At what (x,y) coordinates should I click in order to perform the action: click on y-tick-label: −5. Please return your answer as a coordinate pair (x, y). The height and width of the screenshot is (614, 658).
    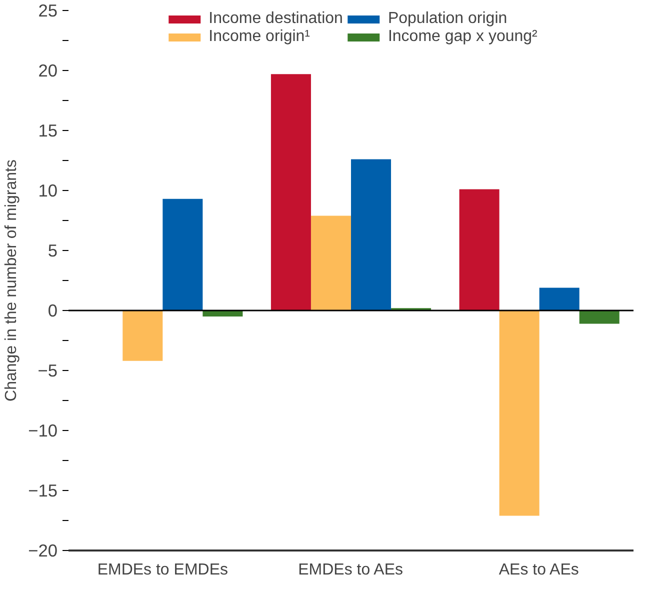
    Looking at the image, I should click on (48, 370).